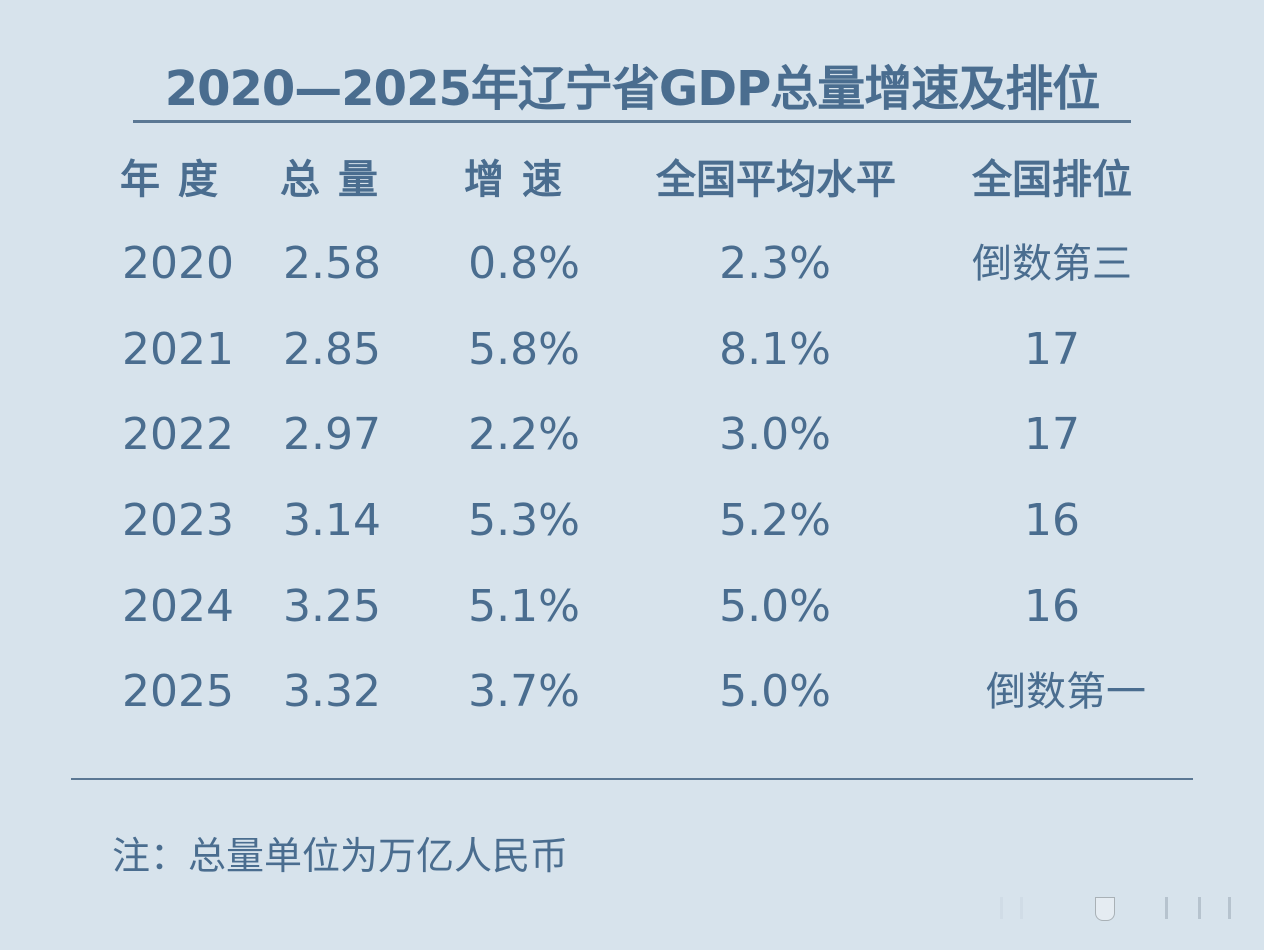 This screenshot has width=1264, height=950. I want to click on cell-national-average: 2.3%, so click(775, 263).